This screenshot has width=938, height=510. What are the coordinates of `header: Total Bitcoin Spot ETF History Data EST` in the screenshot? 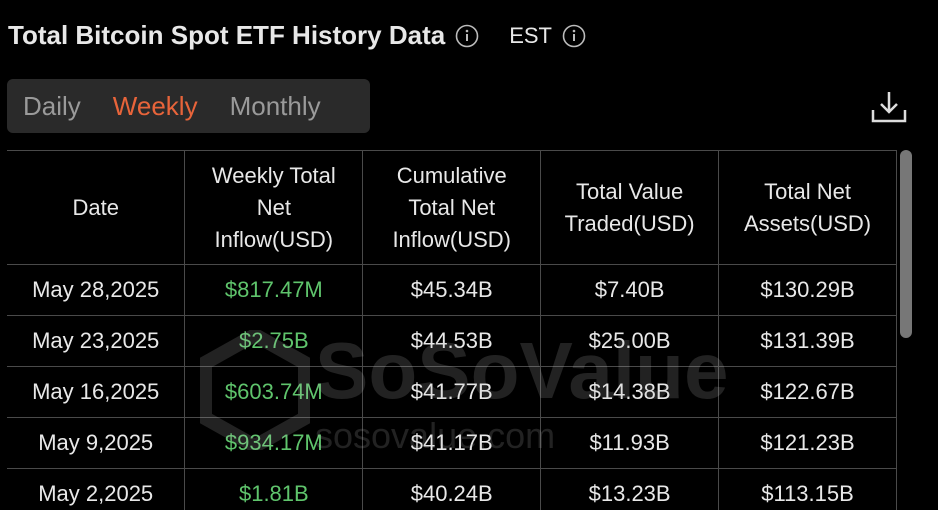 It's located at (297, 35).